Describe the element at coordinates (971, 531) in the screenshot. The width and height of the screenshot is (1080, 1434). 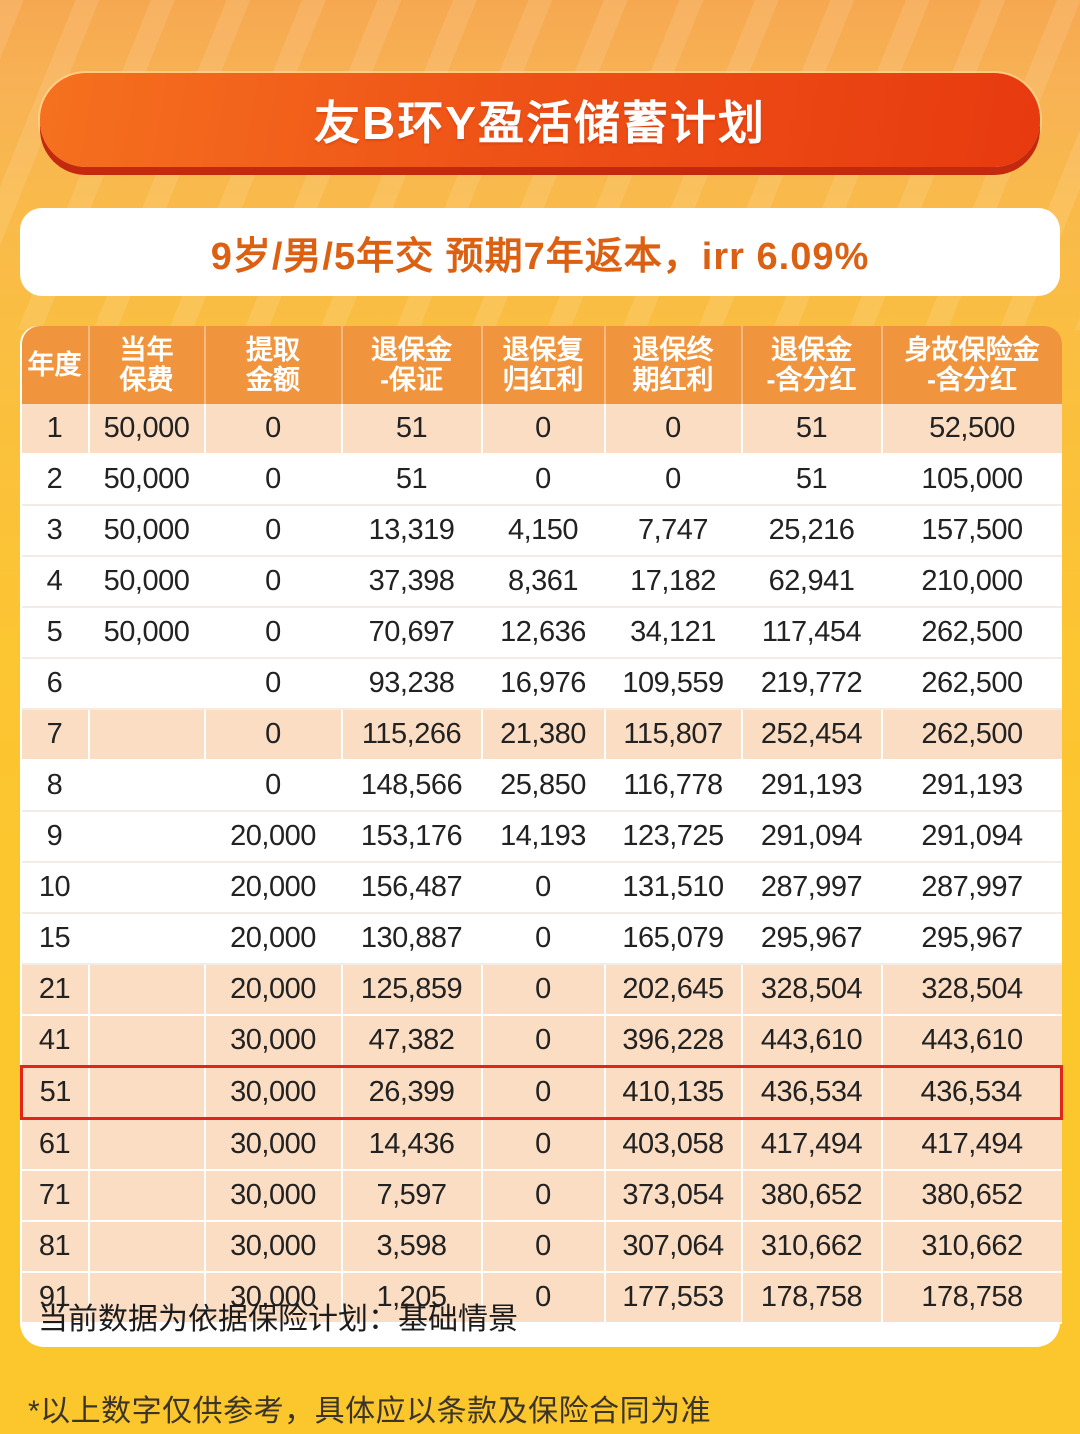
I see `value-cell: 157,500` at that location.